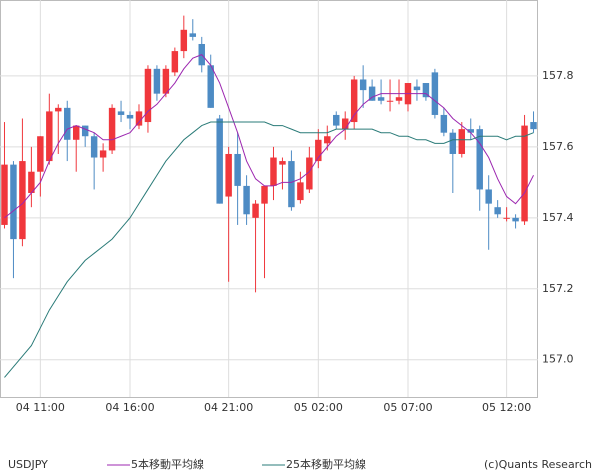 The height and width of the screenshot is (475, 600). Describe the element at coordinates (558, 75) in the screenshot. I see `y-tick-label: 157.8` at that location.